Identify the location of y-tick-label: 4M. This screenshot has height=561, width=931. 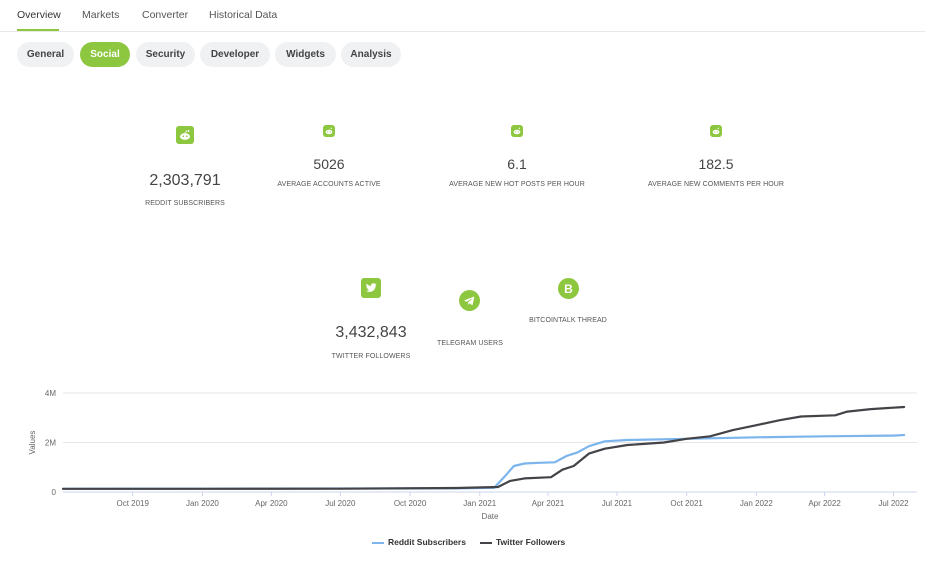
(50, 393).